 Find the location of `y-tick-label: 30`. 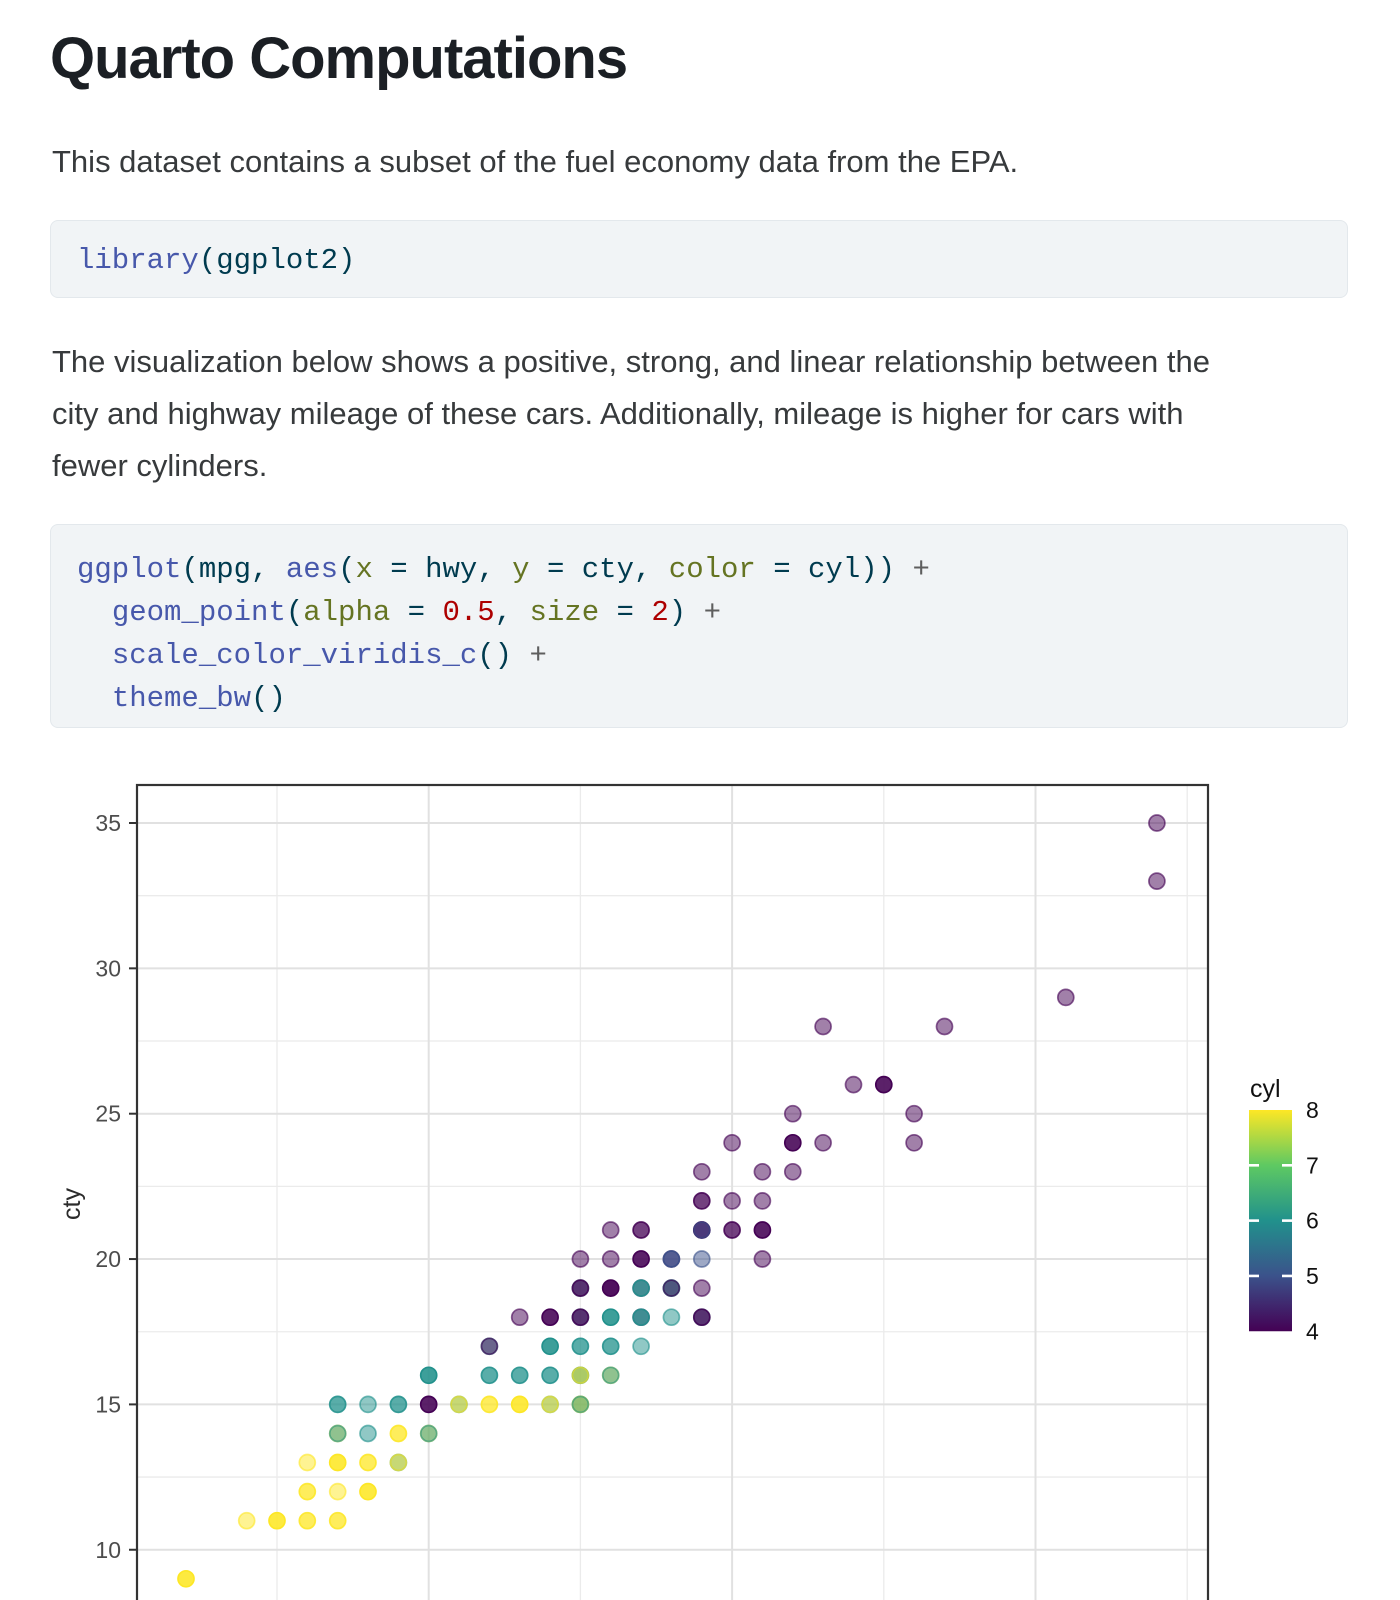

y-tick-label: 30 is located at coordinates (108, 968).